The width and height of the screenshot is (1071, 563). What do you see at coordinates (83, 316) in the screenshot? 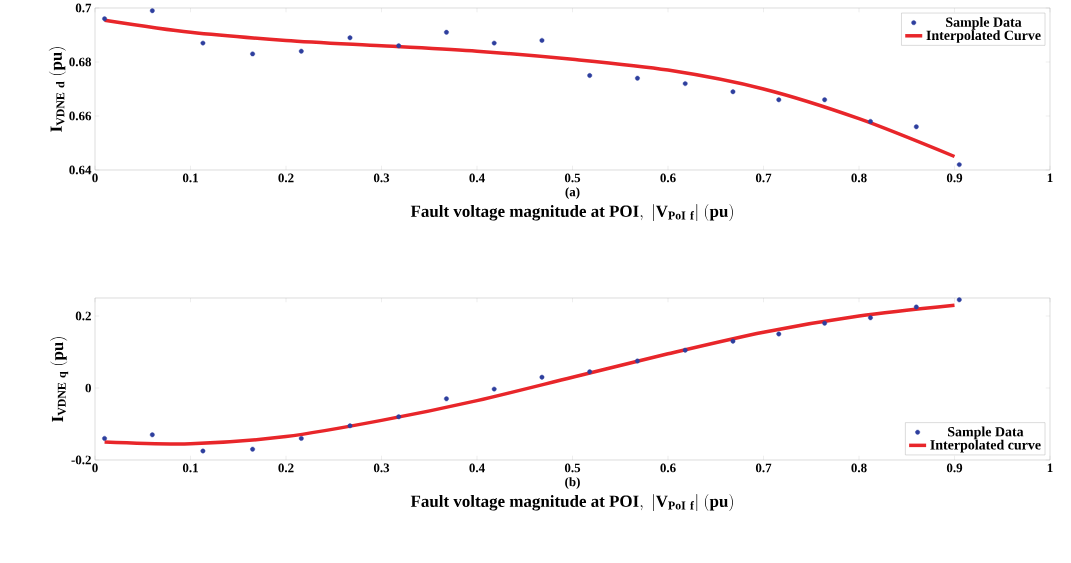
I see `y-tick-label: 0.2` at bounding box center [83, 316].